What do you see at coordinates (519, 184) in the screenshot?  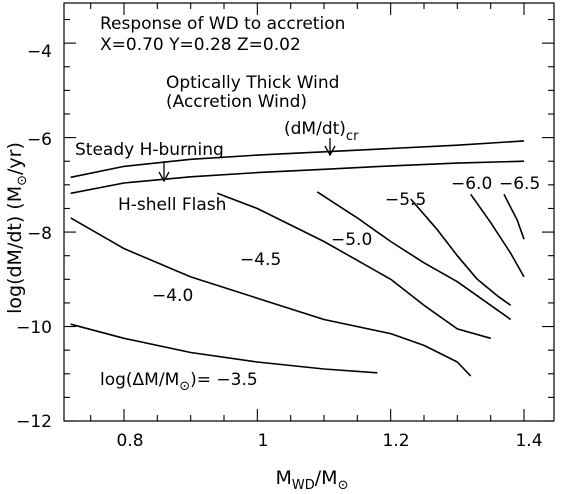 I see `contour-label-6.5: −6.5` at bounding box center [519, 184].